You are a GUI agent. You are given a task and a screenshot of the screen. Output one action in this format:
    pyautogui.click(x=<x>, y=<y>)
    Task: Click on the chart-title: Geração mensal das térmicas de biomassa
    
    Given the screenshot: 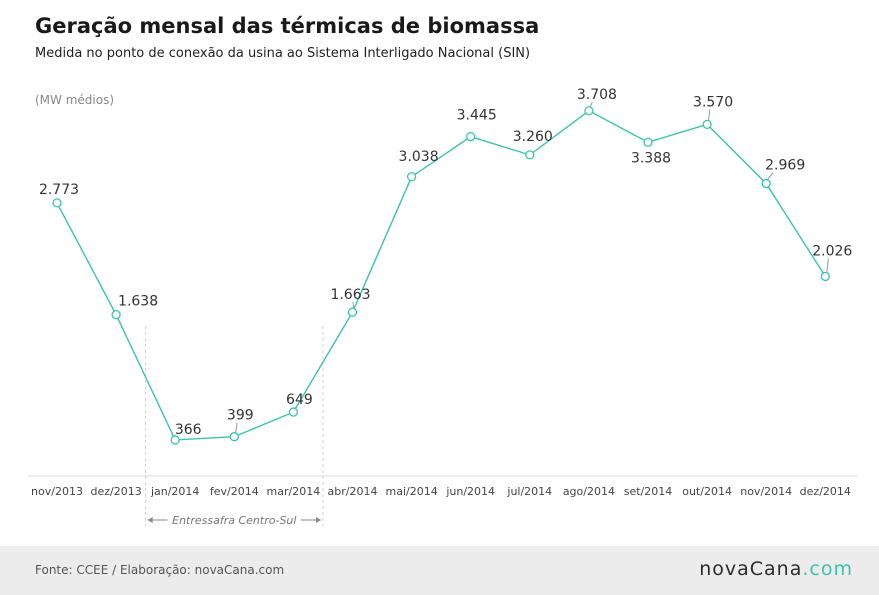 What is the action you would take?
    pyautogui.click(x=287, y=26)
    